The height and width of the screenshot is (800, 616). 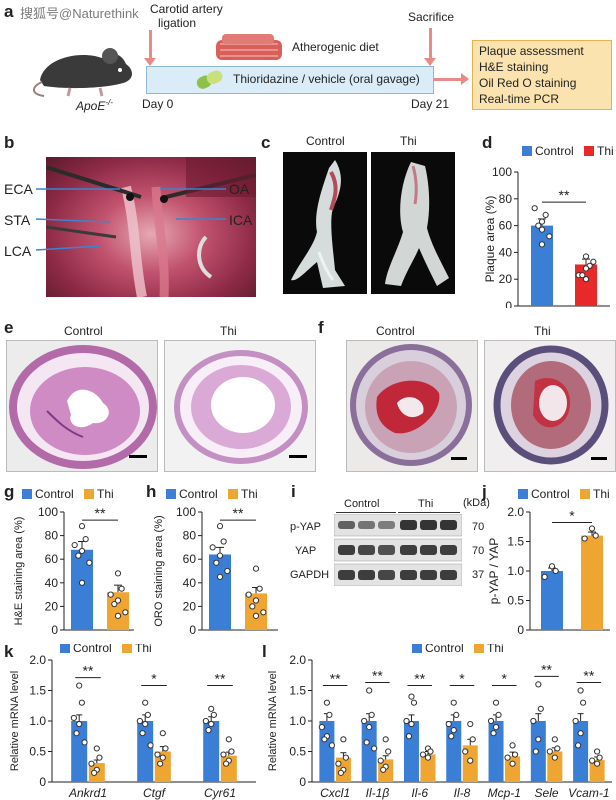 I want to click on surgery-photo-detail, so click(x=151, y=227).